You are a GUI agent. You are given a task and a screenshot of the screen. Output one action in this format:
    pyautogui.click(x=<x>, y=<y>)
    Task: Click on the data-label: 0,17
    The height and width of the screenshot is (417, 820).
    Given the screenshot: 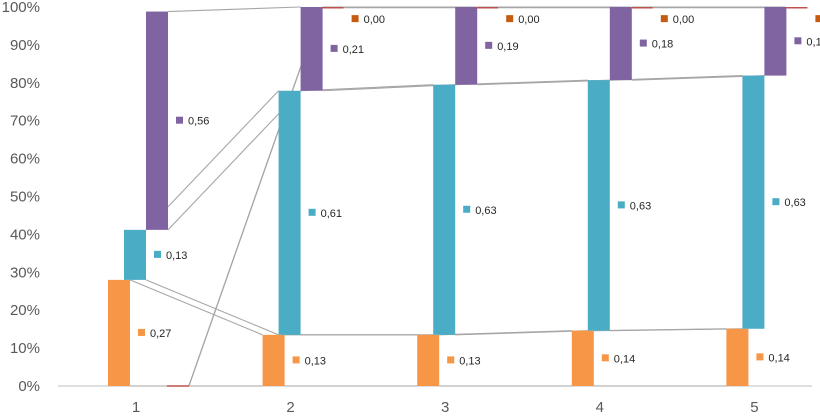 What is the action you would take?
    pyautogui.click(x=813, y=42)
    